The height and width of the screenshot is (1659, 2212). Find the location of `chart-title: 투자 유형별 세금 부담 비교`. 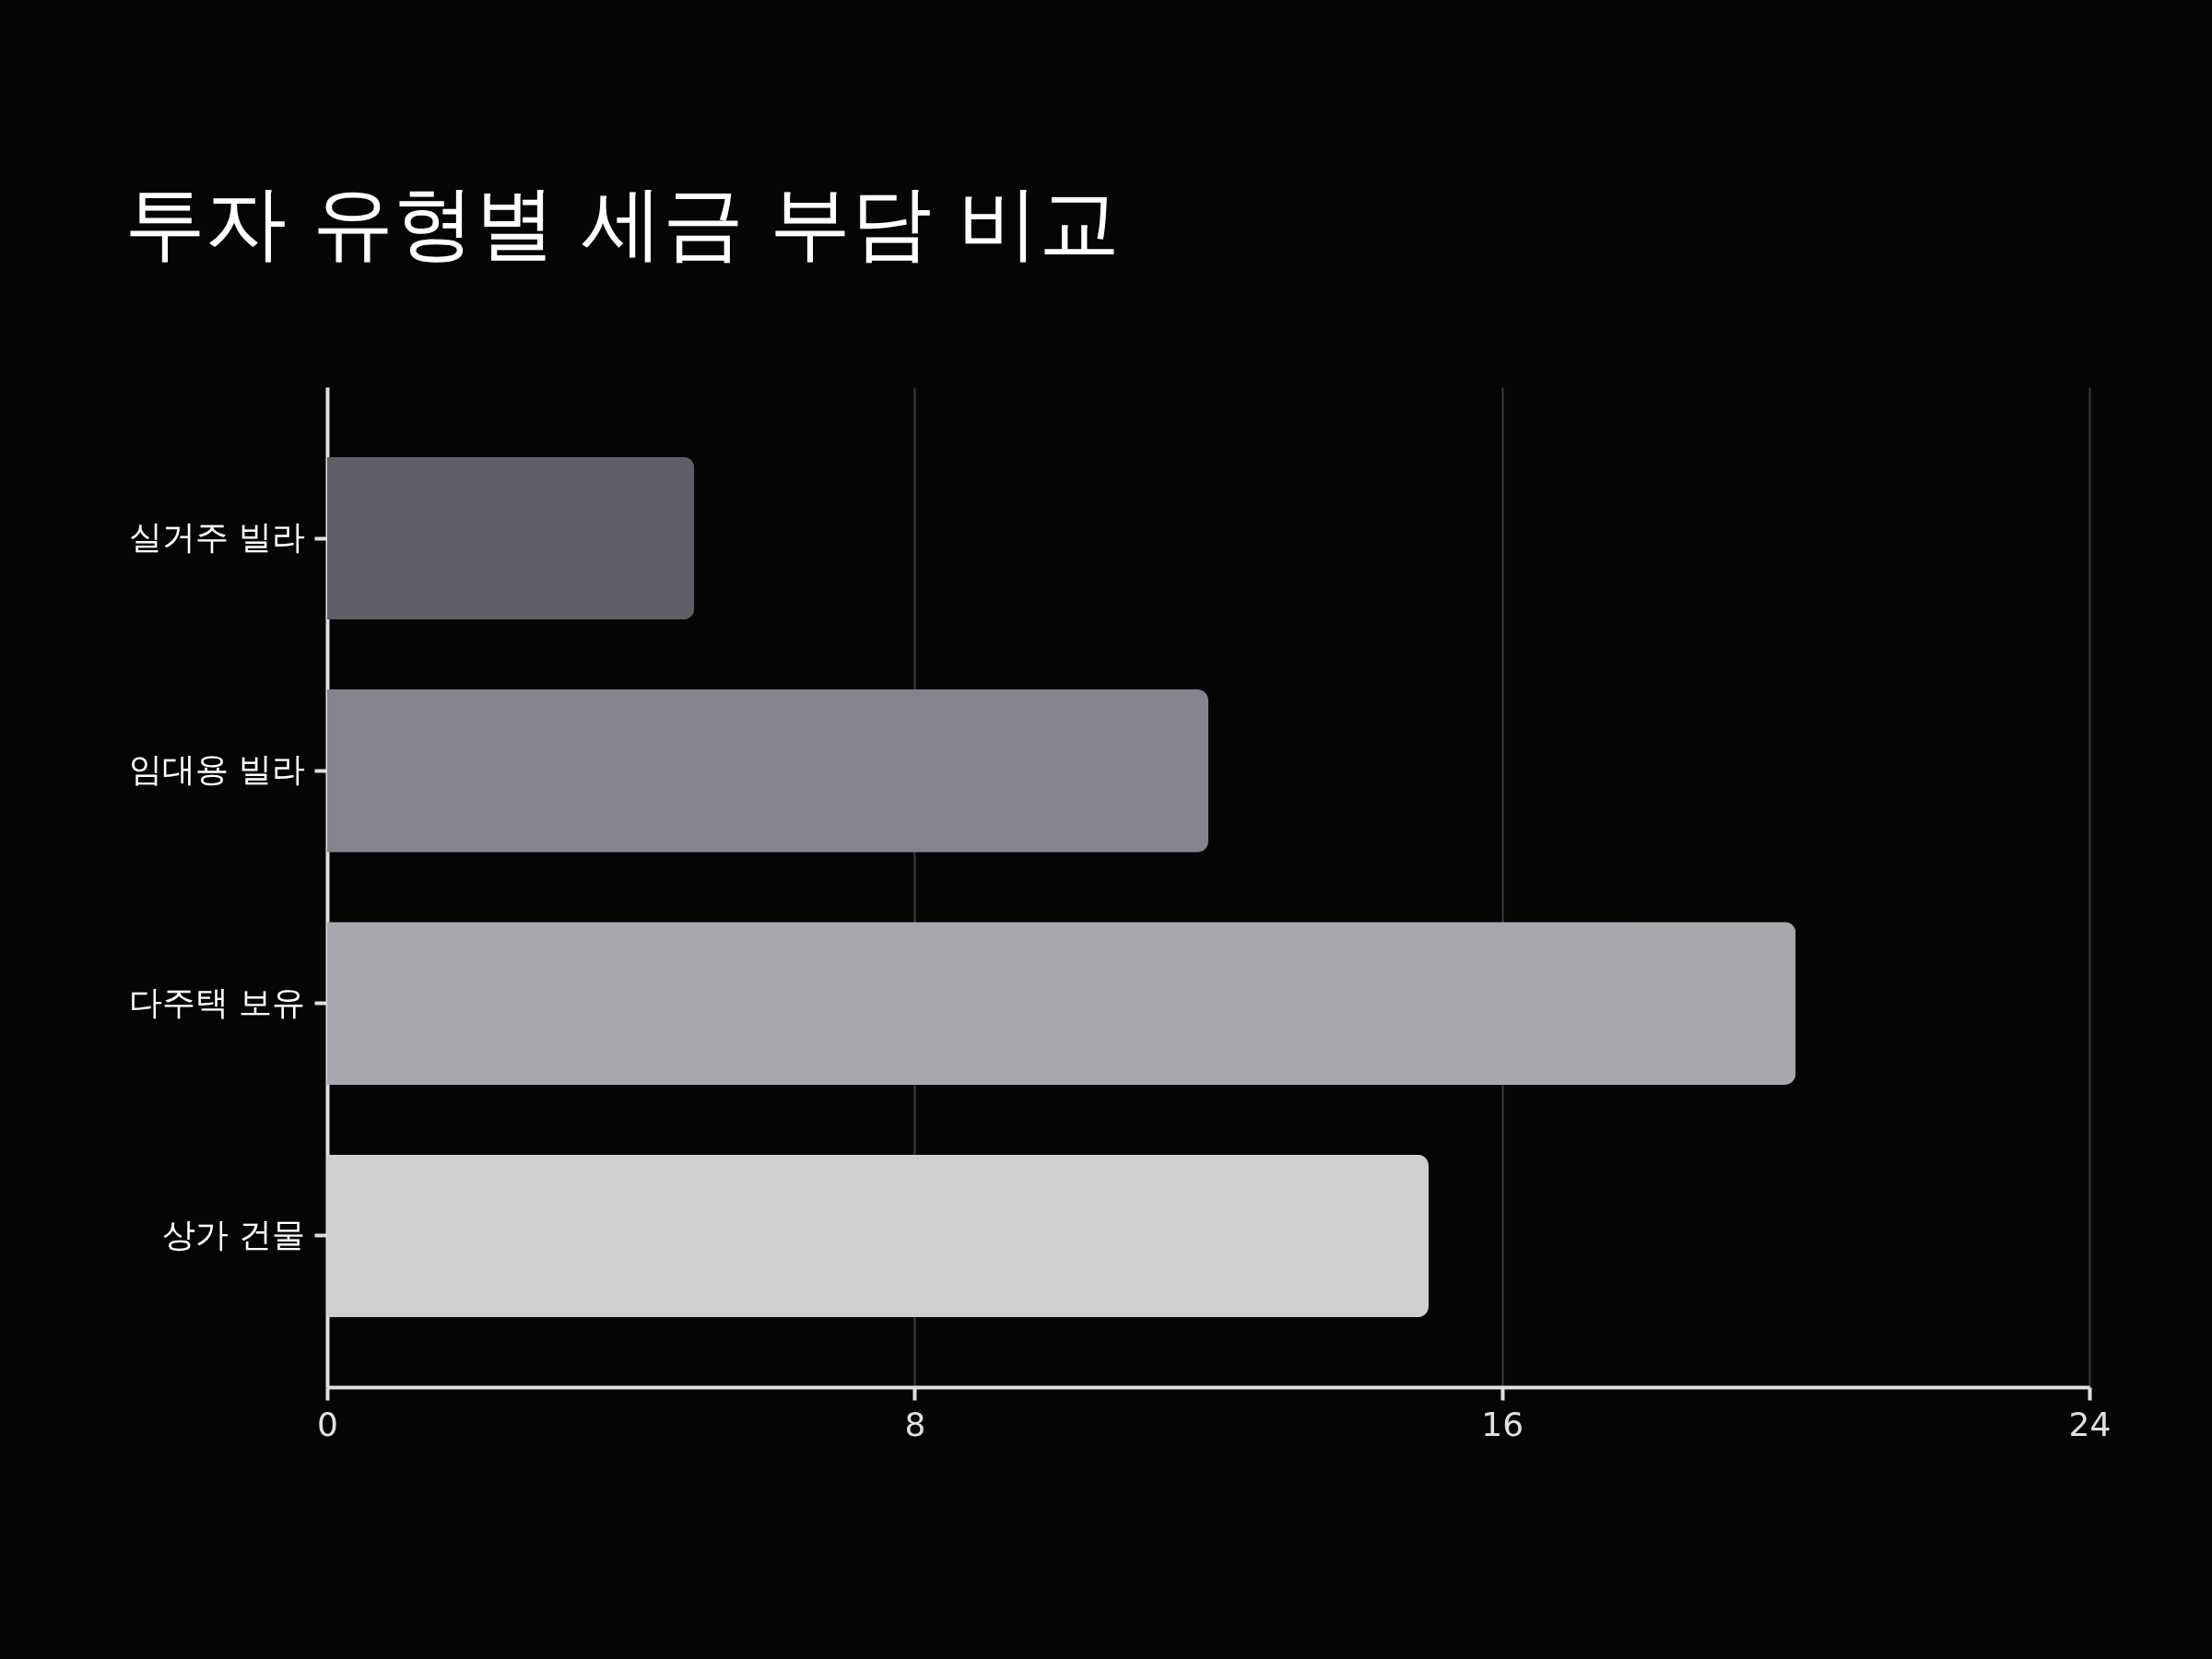

chart-title: 투자 유형별 세금 부담 비교 is located at coordinates (622, 222).